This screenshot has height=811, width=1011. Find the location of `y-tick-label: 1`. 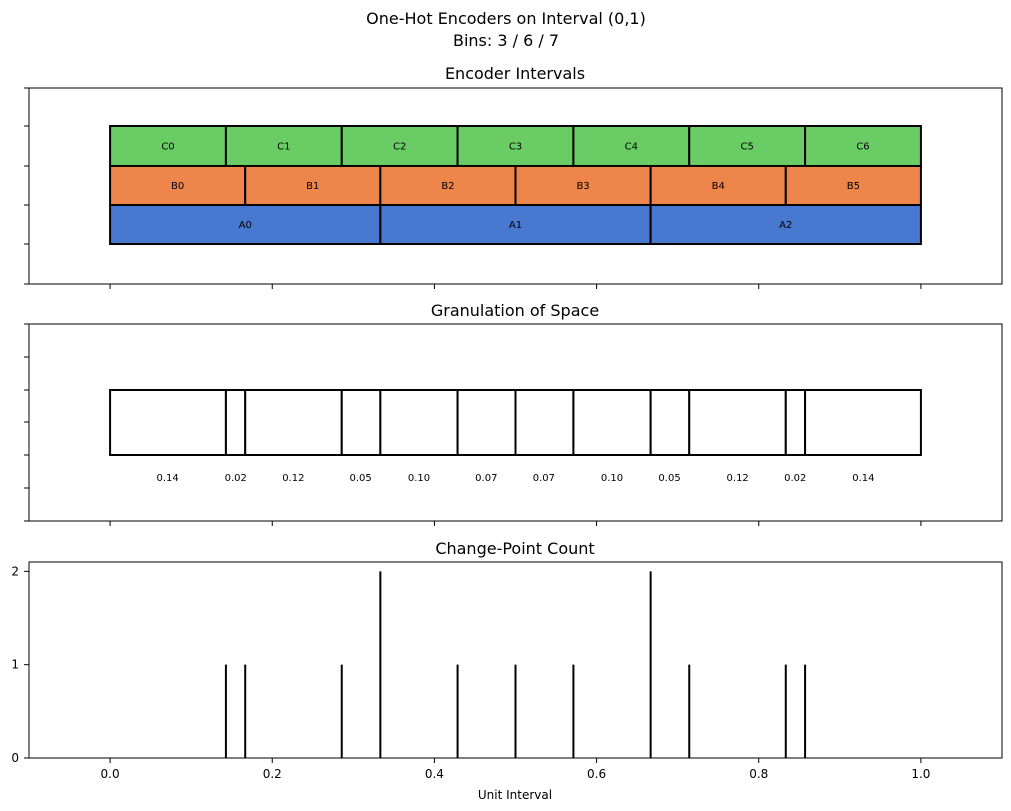

y-tick-label: 1 is located at coordinates (15, 665).